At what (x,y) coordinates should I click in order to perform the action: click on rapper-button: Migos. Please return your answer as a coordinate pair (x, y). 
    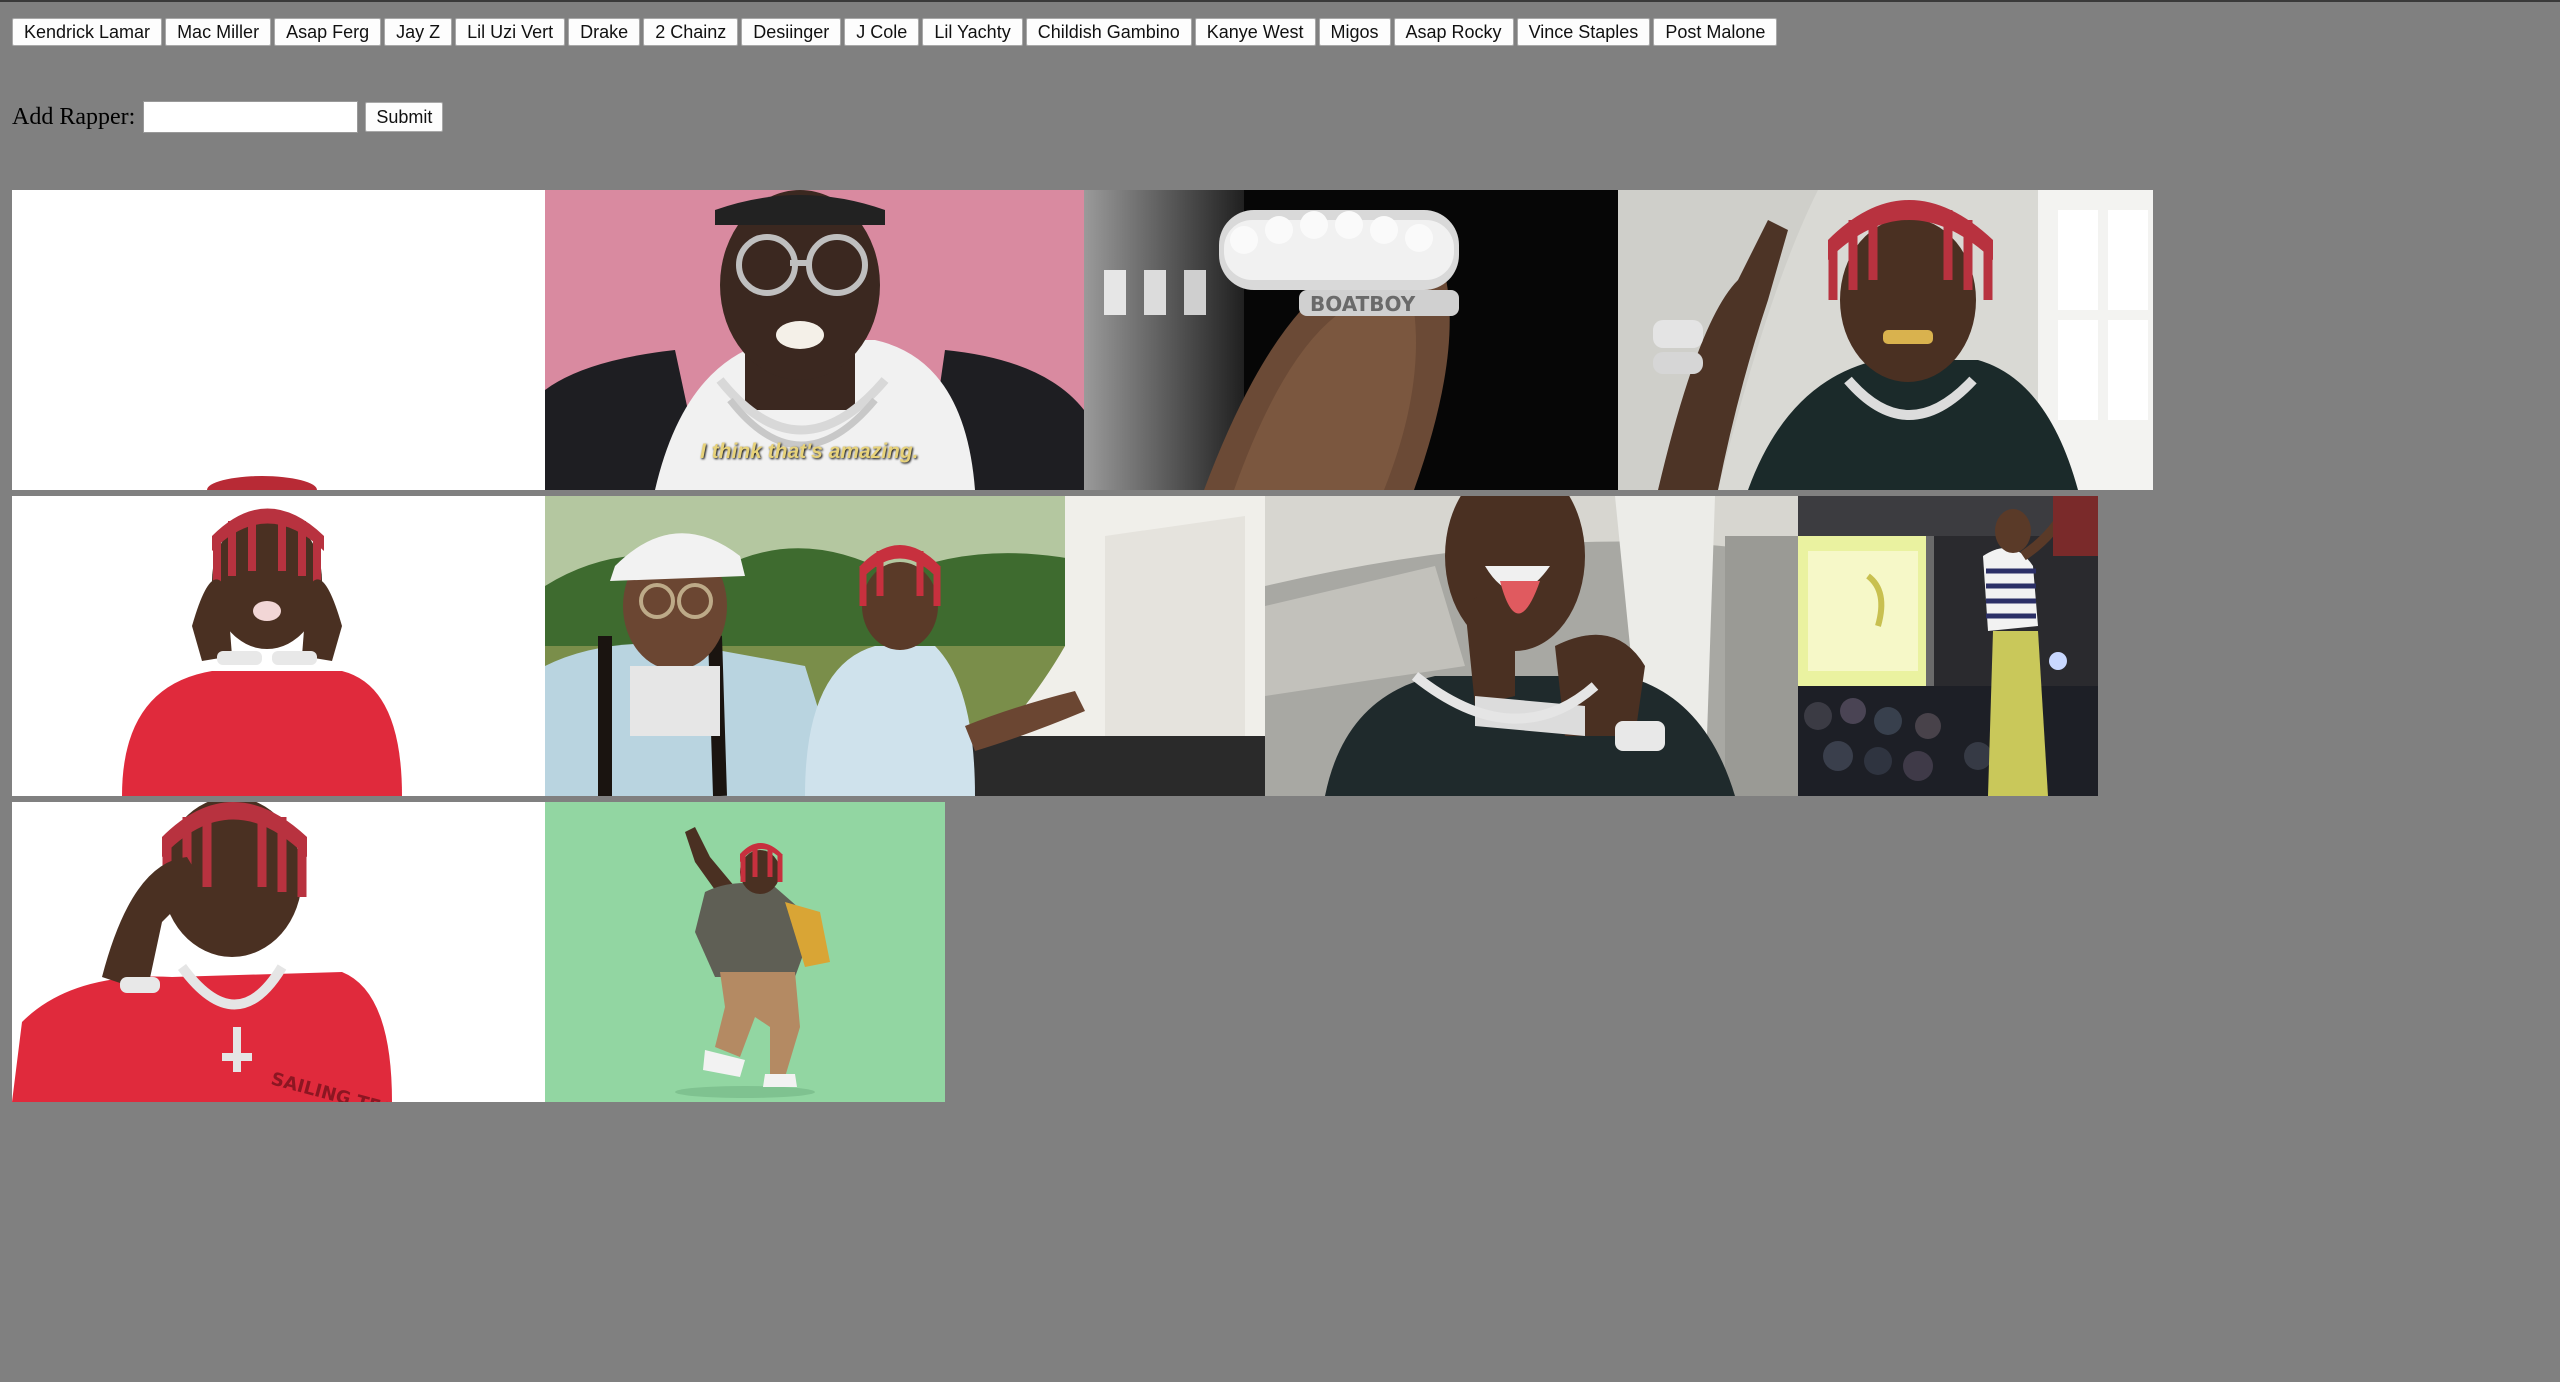
    Looking at the image, I should click on (1354, 32).